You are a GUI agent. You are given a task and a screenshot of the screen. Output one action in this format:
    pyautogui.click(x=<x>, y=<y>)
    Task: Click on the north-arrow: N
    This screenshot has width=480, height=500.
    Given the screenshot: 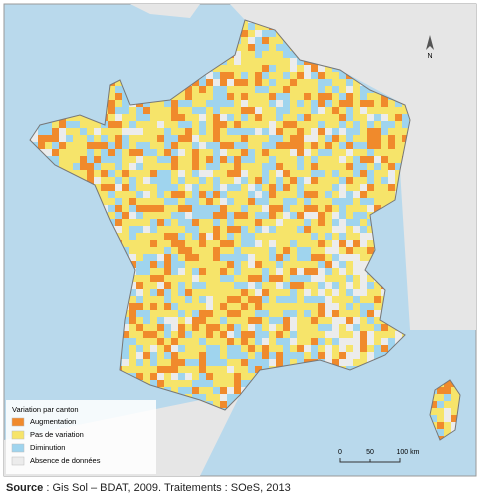 What is the action you would take?
    pyautogui.click(x=430, y=47)
    